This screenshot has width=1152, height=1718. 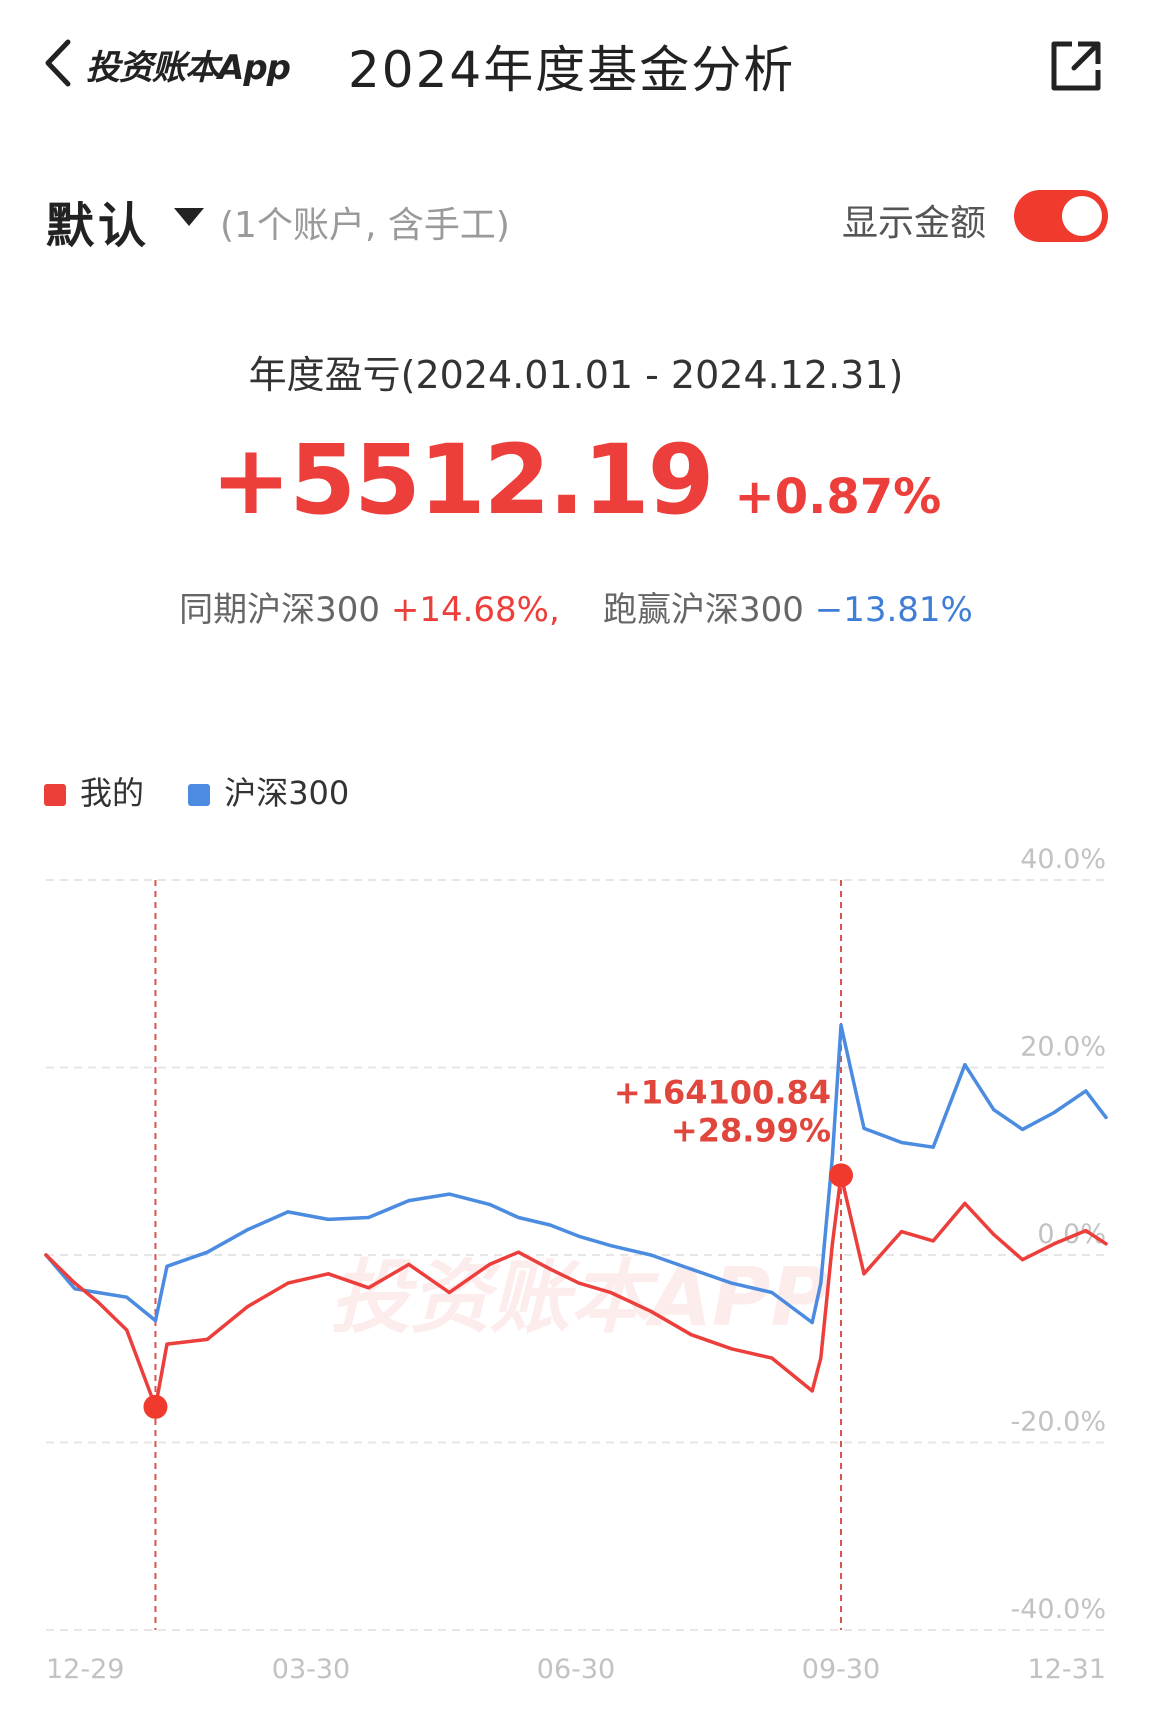 I want to click on back-label: 投资账本App, so click(x=188, y=68).